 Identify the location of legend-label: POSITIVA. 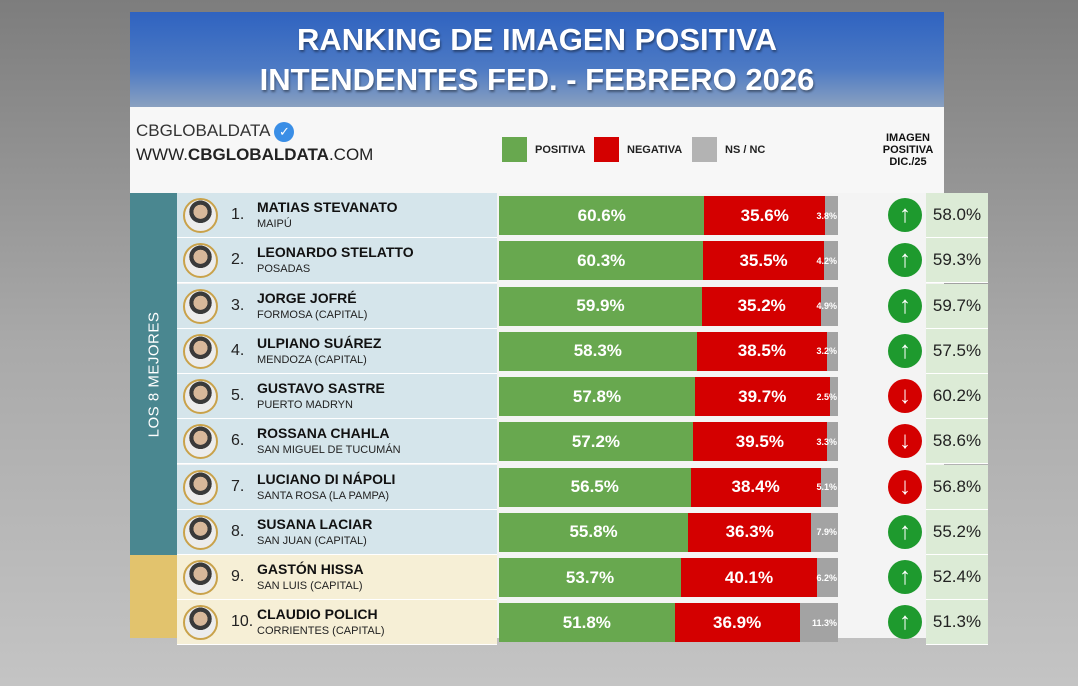
(560, 149).